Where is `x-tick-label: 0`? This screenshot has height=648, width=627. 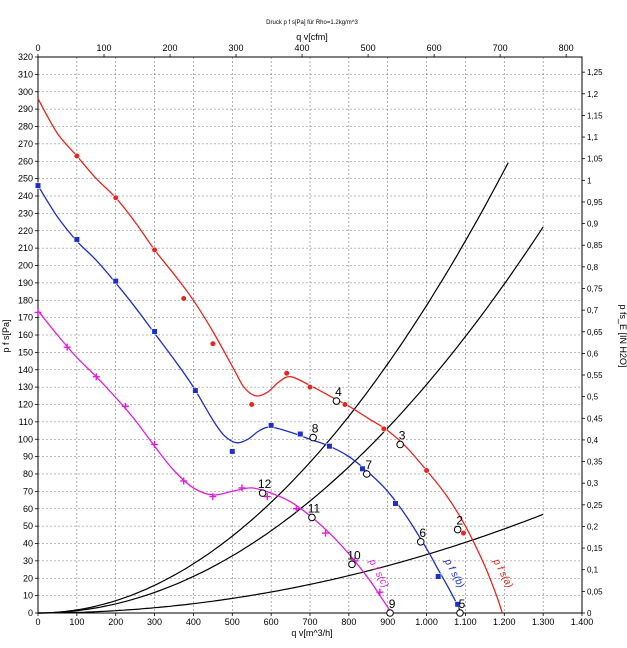
x-tick-label: 0 is located at coordinates (37, 622).